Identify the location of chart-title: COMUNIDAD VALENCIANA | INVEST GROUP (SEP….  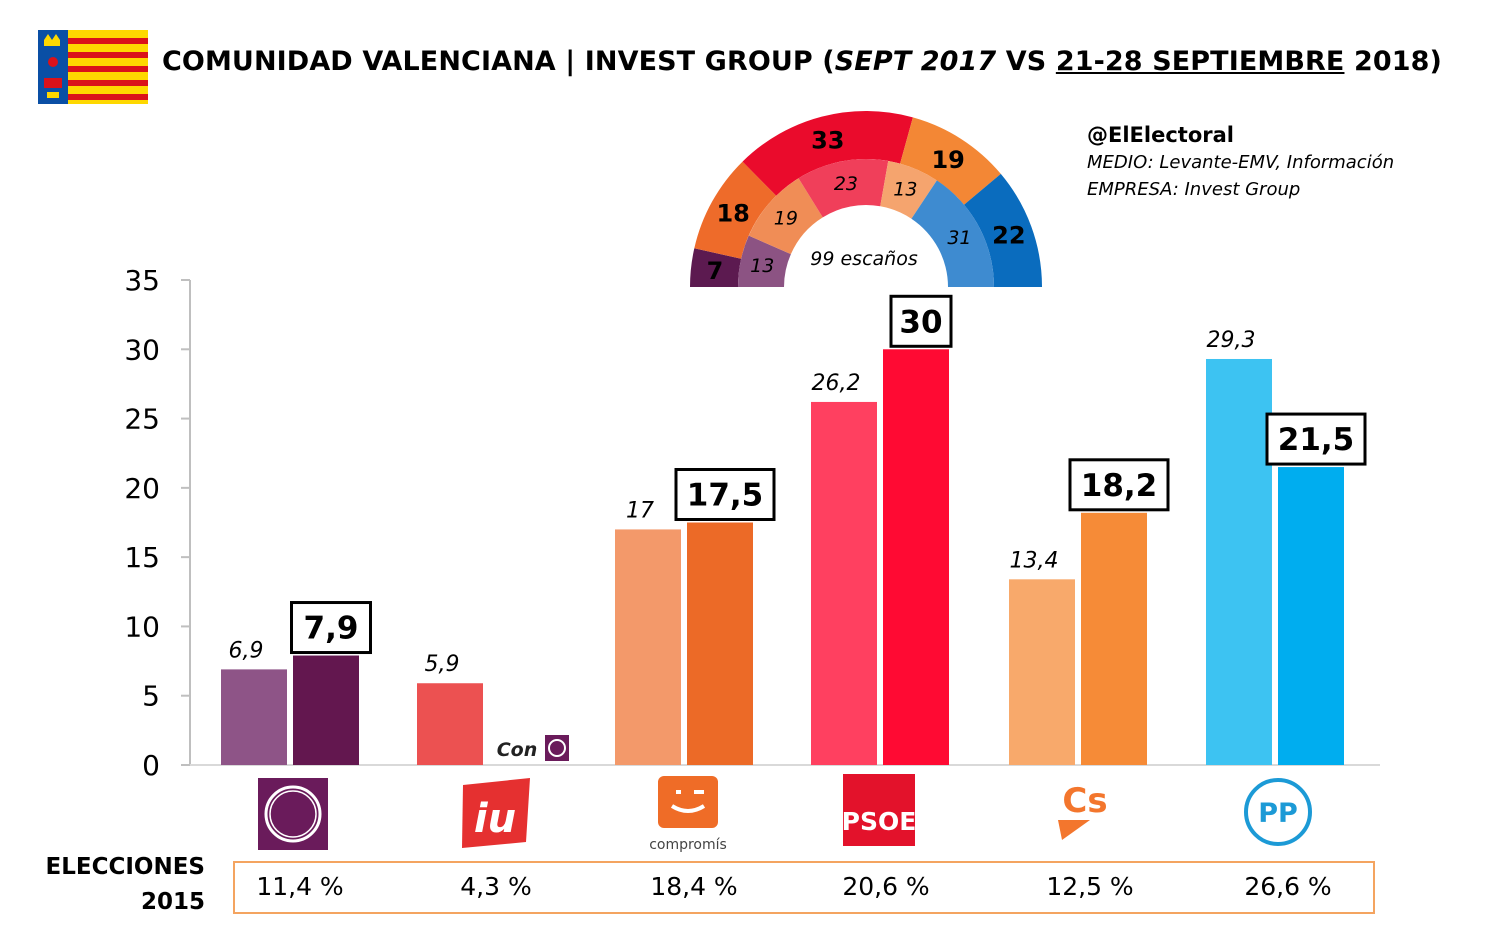
(802, 61).